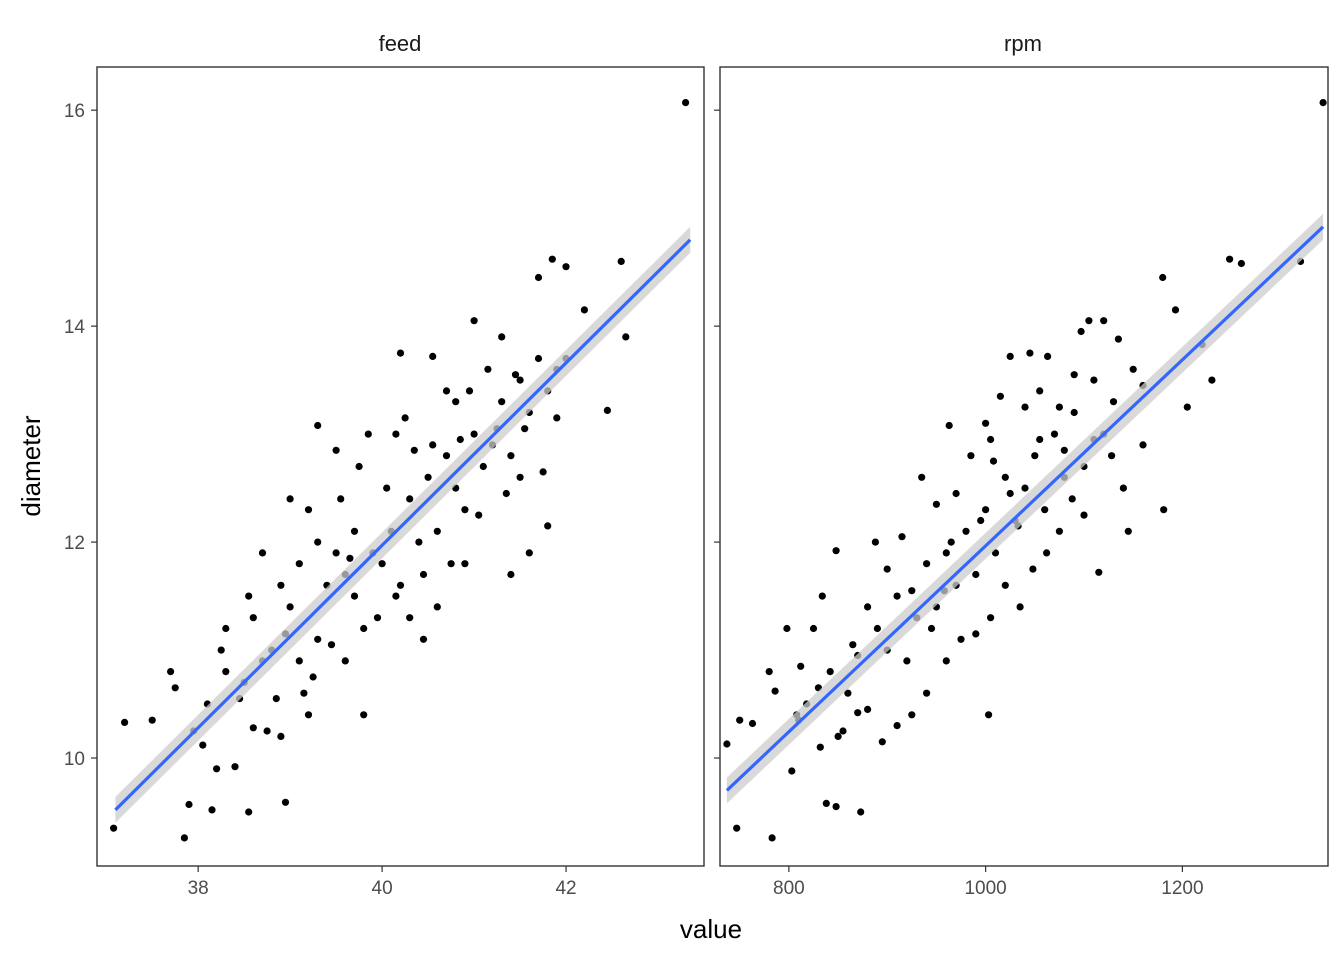 The height and width of the screenshot is (960, 1344). Describe the element at coordinates (985, 888) in the screenshot. I see `x-tick-label-rpm-1000: 1000` at that location.